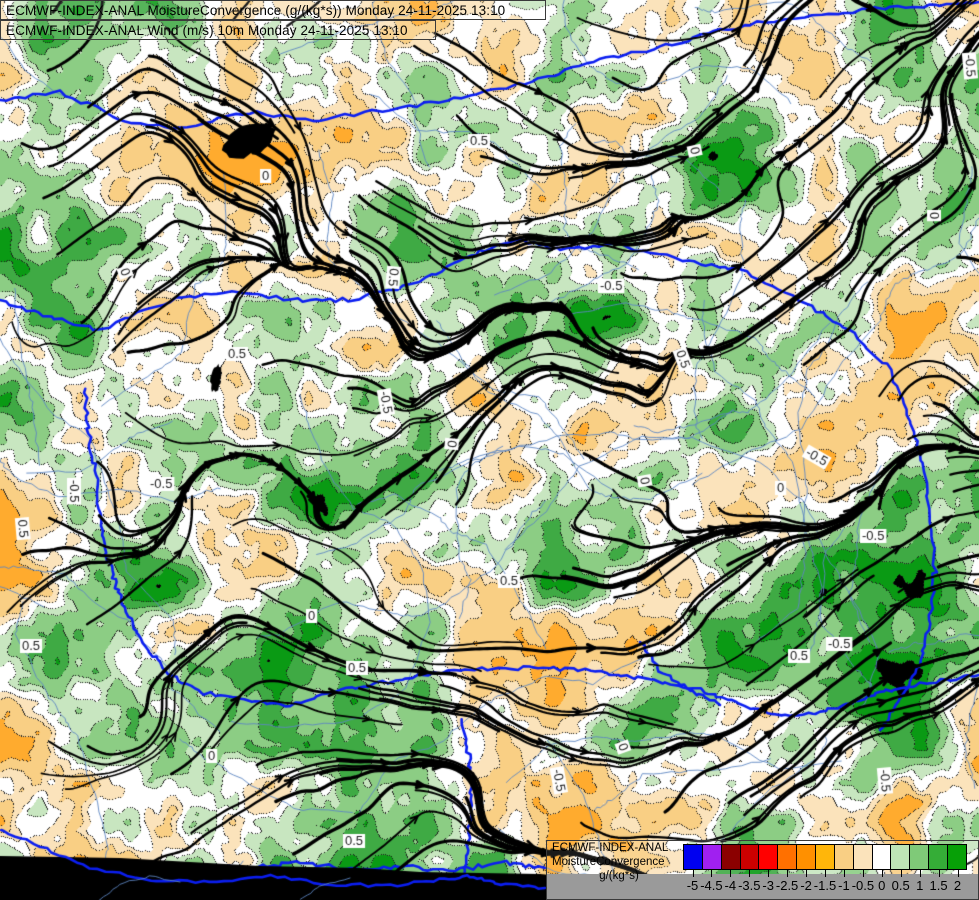 This screenshot has height=900, width=979. I want to click on colorbar, so click(825, 857).